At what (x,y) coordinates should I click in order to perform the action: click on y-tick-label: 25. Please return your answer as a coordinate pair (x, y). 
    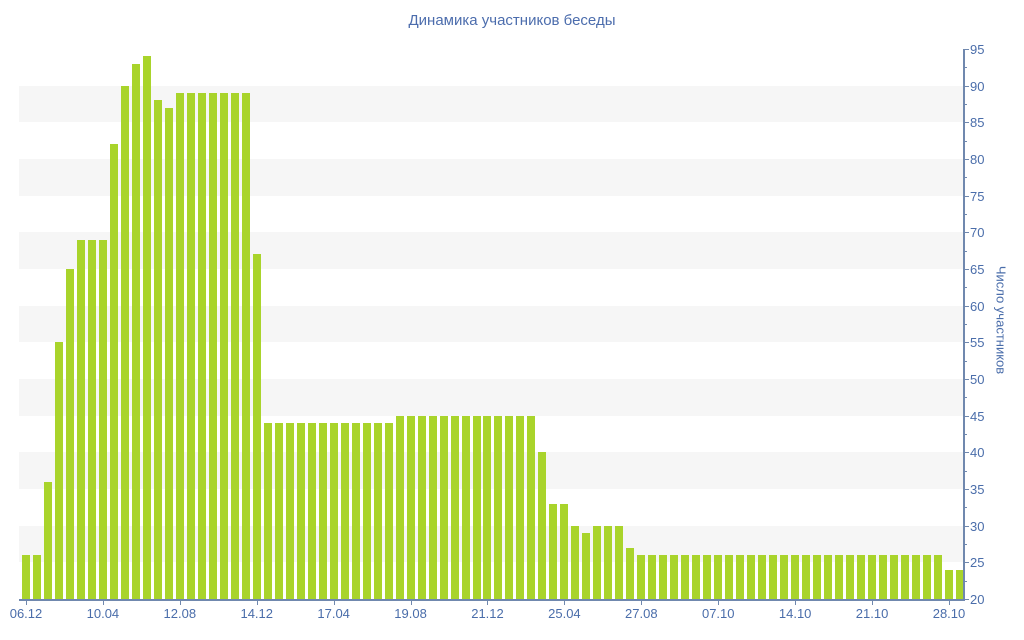
    Looking at the image, I should click on (977, 563).